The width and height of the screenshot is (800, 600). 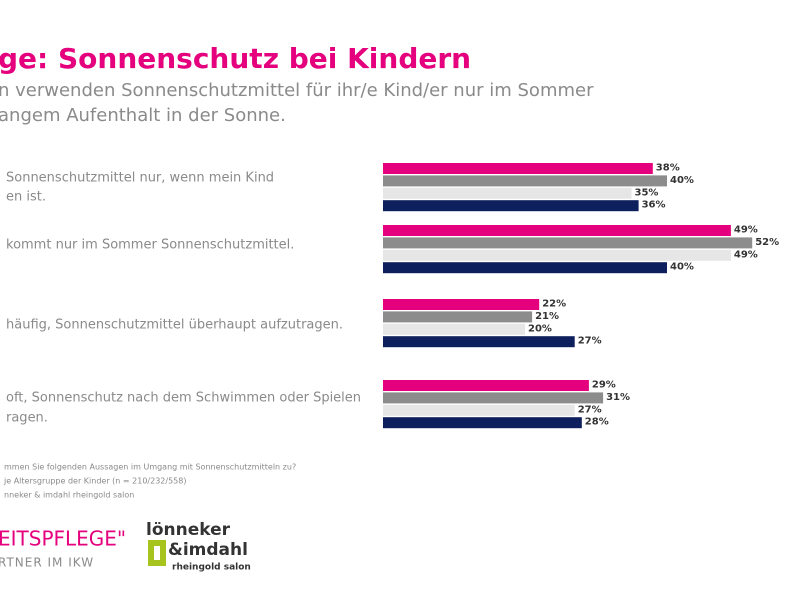 I want to click on brand: EITSPFLEGE", so click(x=63, y=539).